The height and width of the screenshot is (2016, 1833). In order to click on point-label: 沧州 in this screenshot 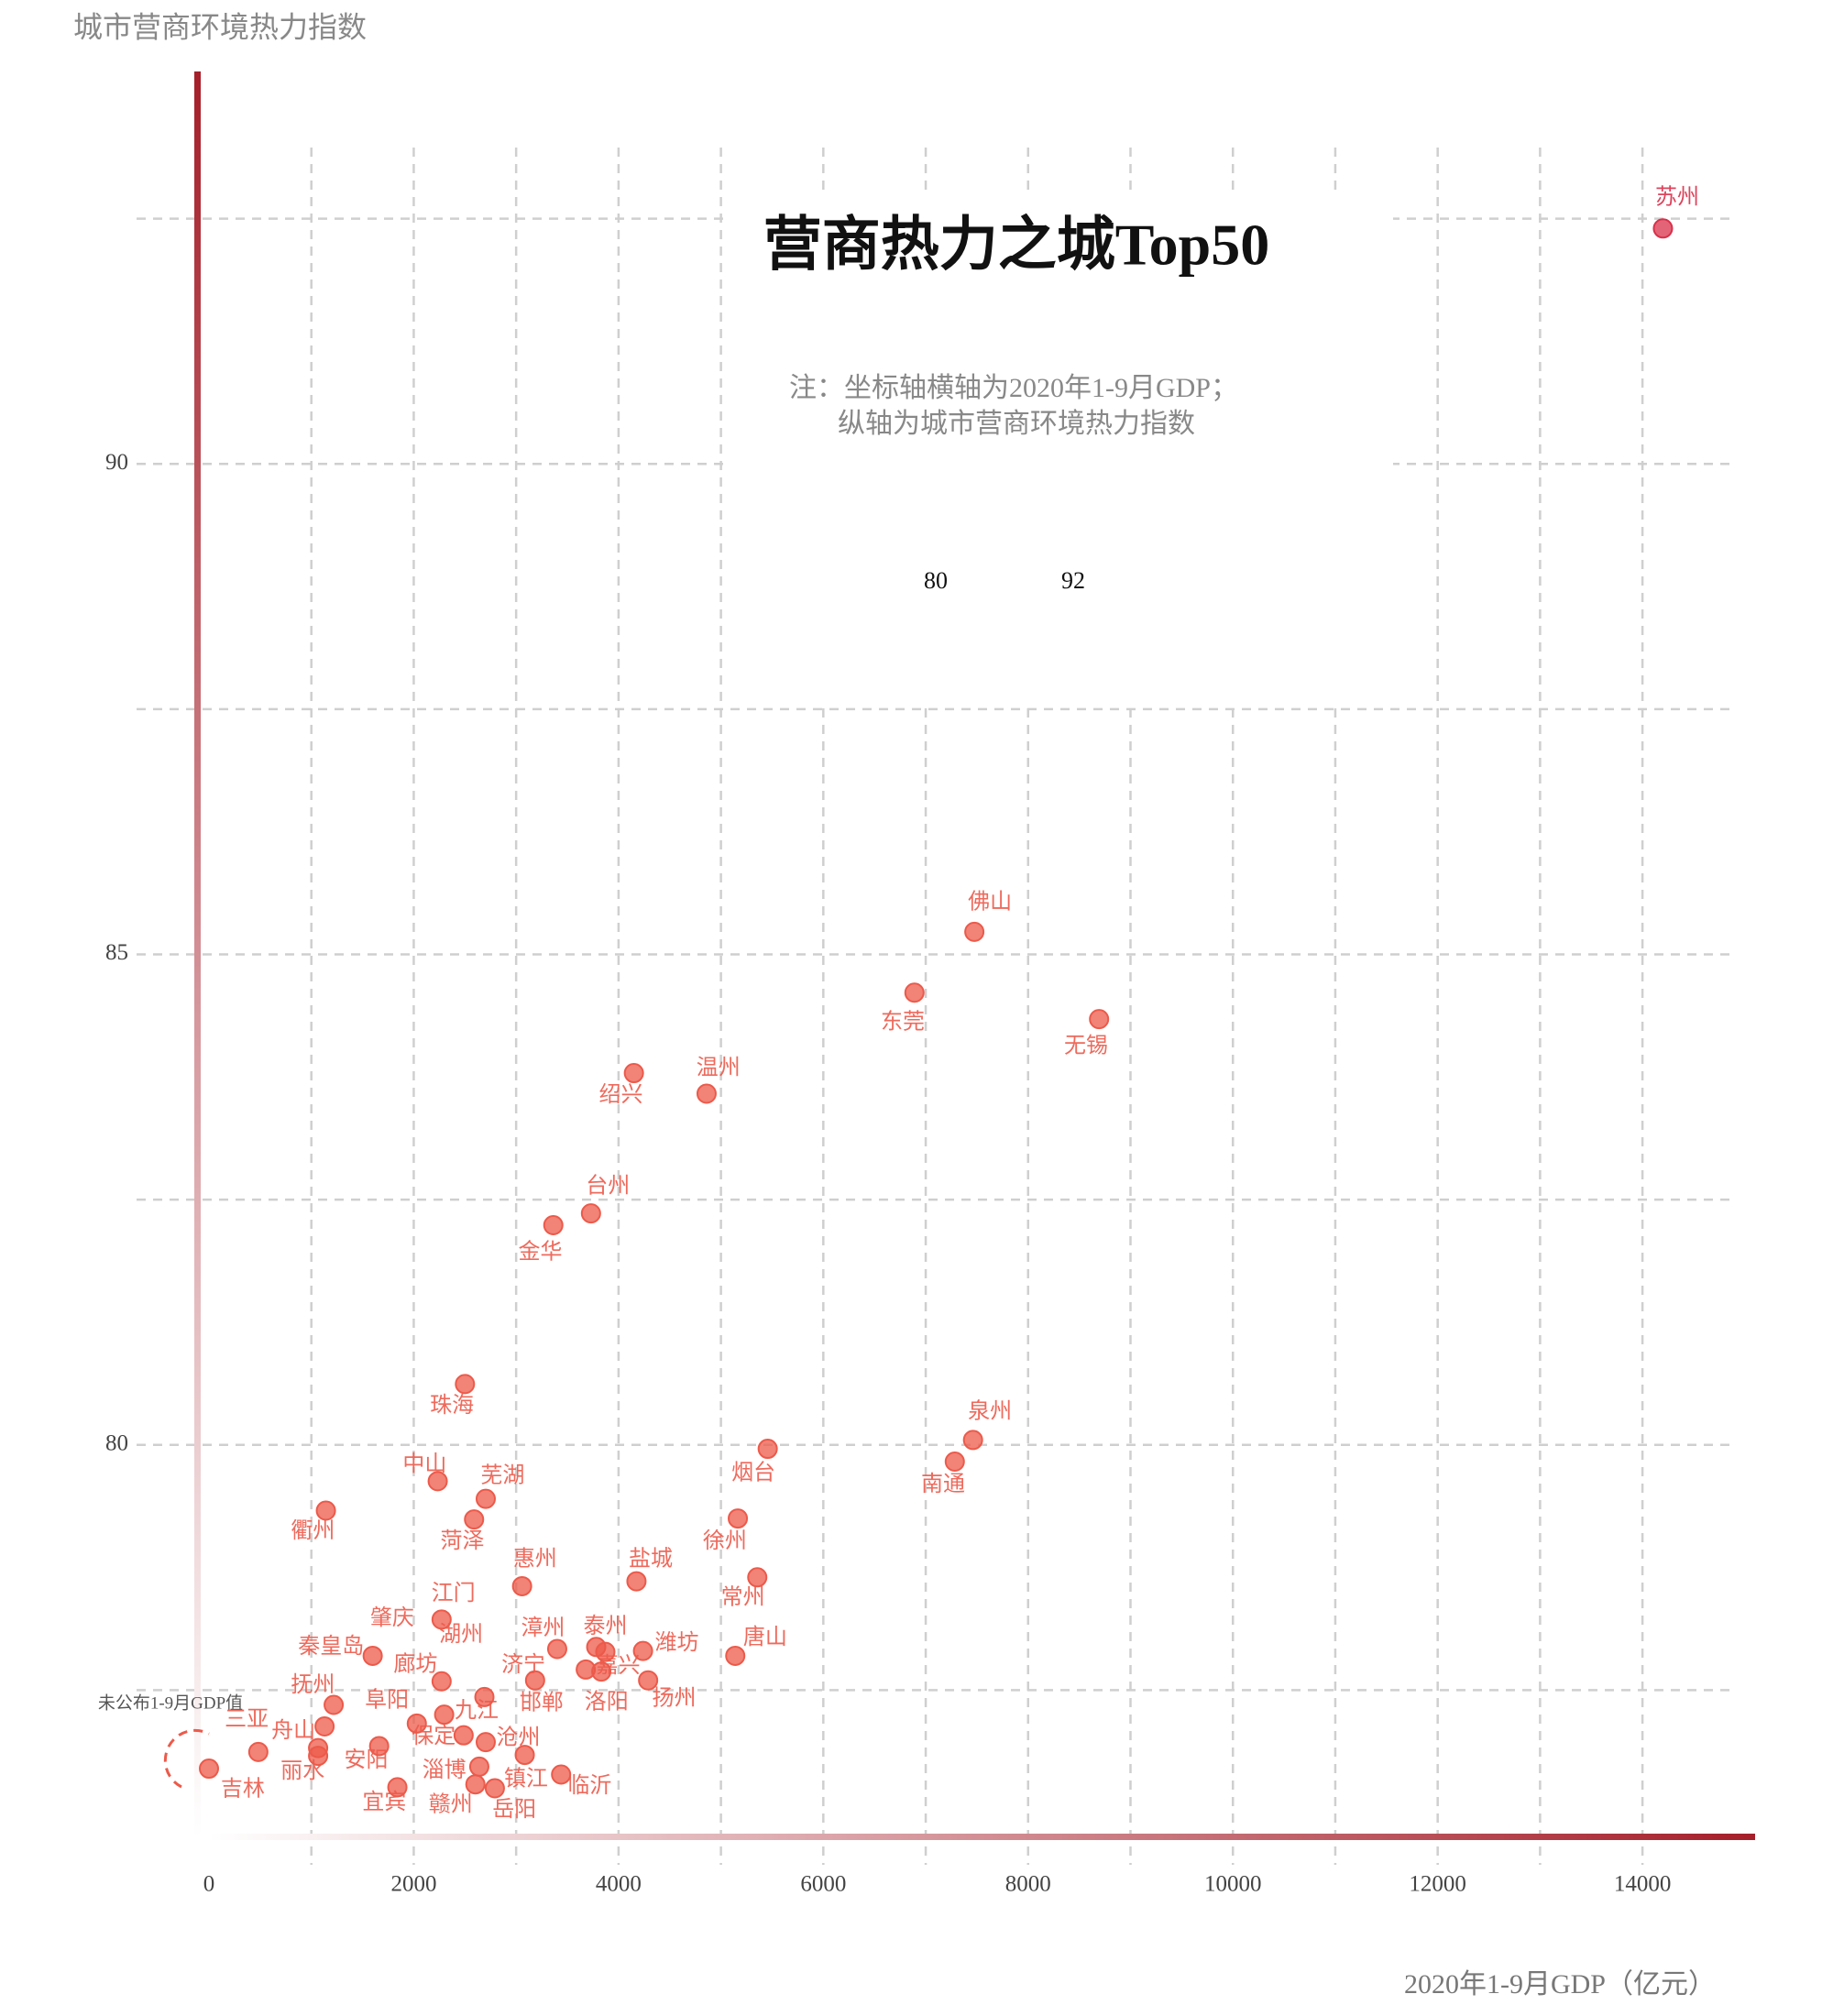, I will do `click(518, 1738)`.